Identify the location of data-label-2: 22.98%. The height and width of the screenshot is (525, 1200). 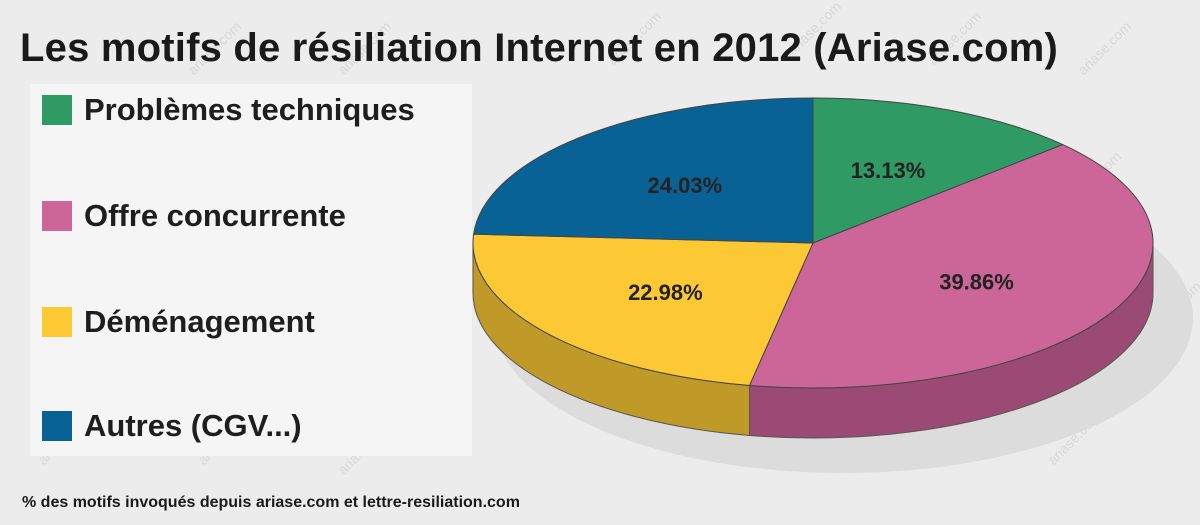
(665, 292).